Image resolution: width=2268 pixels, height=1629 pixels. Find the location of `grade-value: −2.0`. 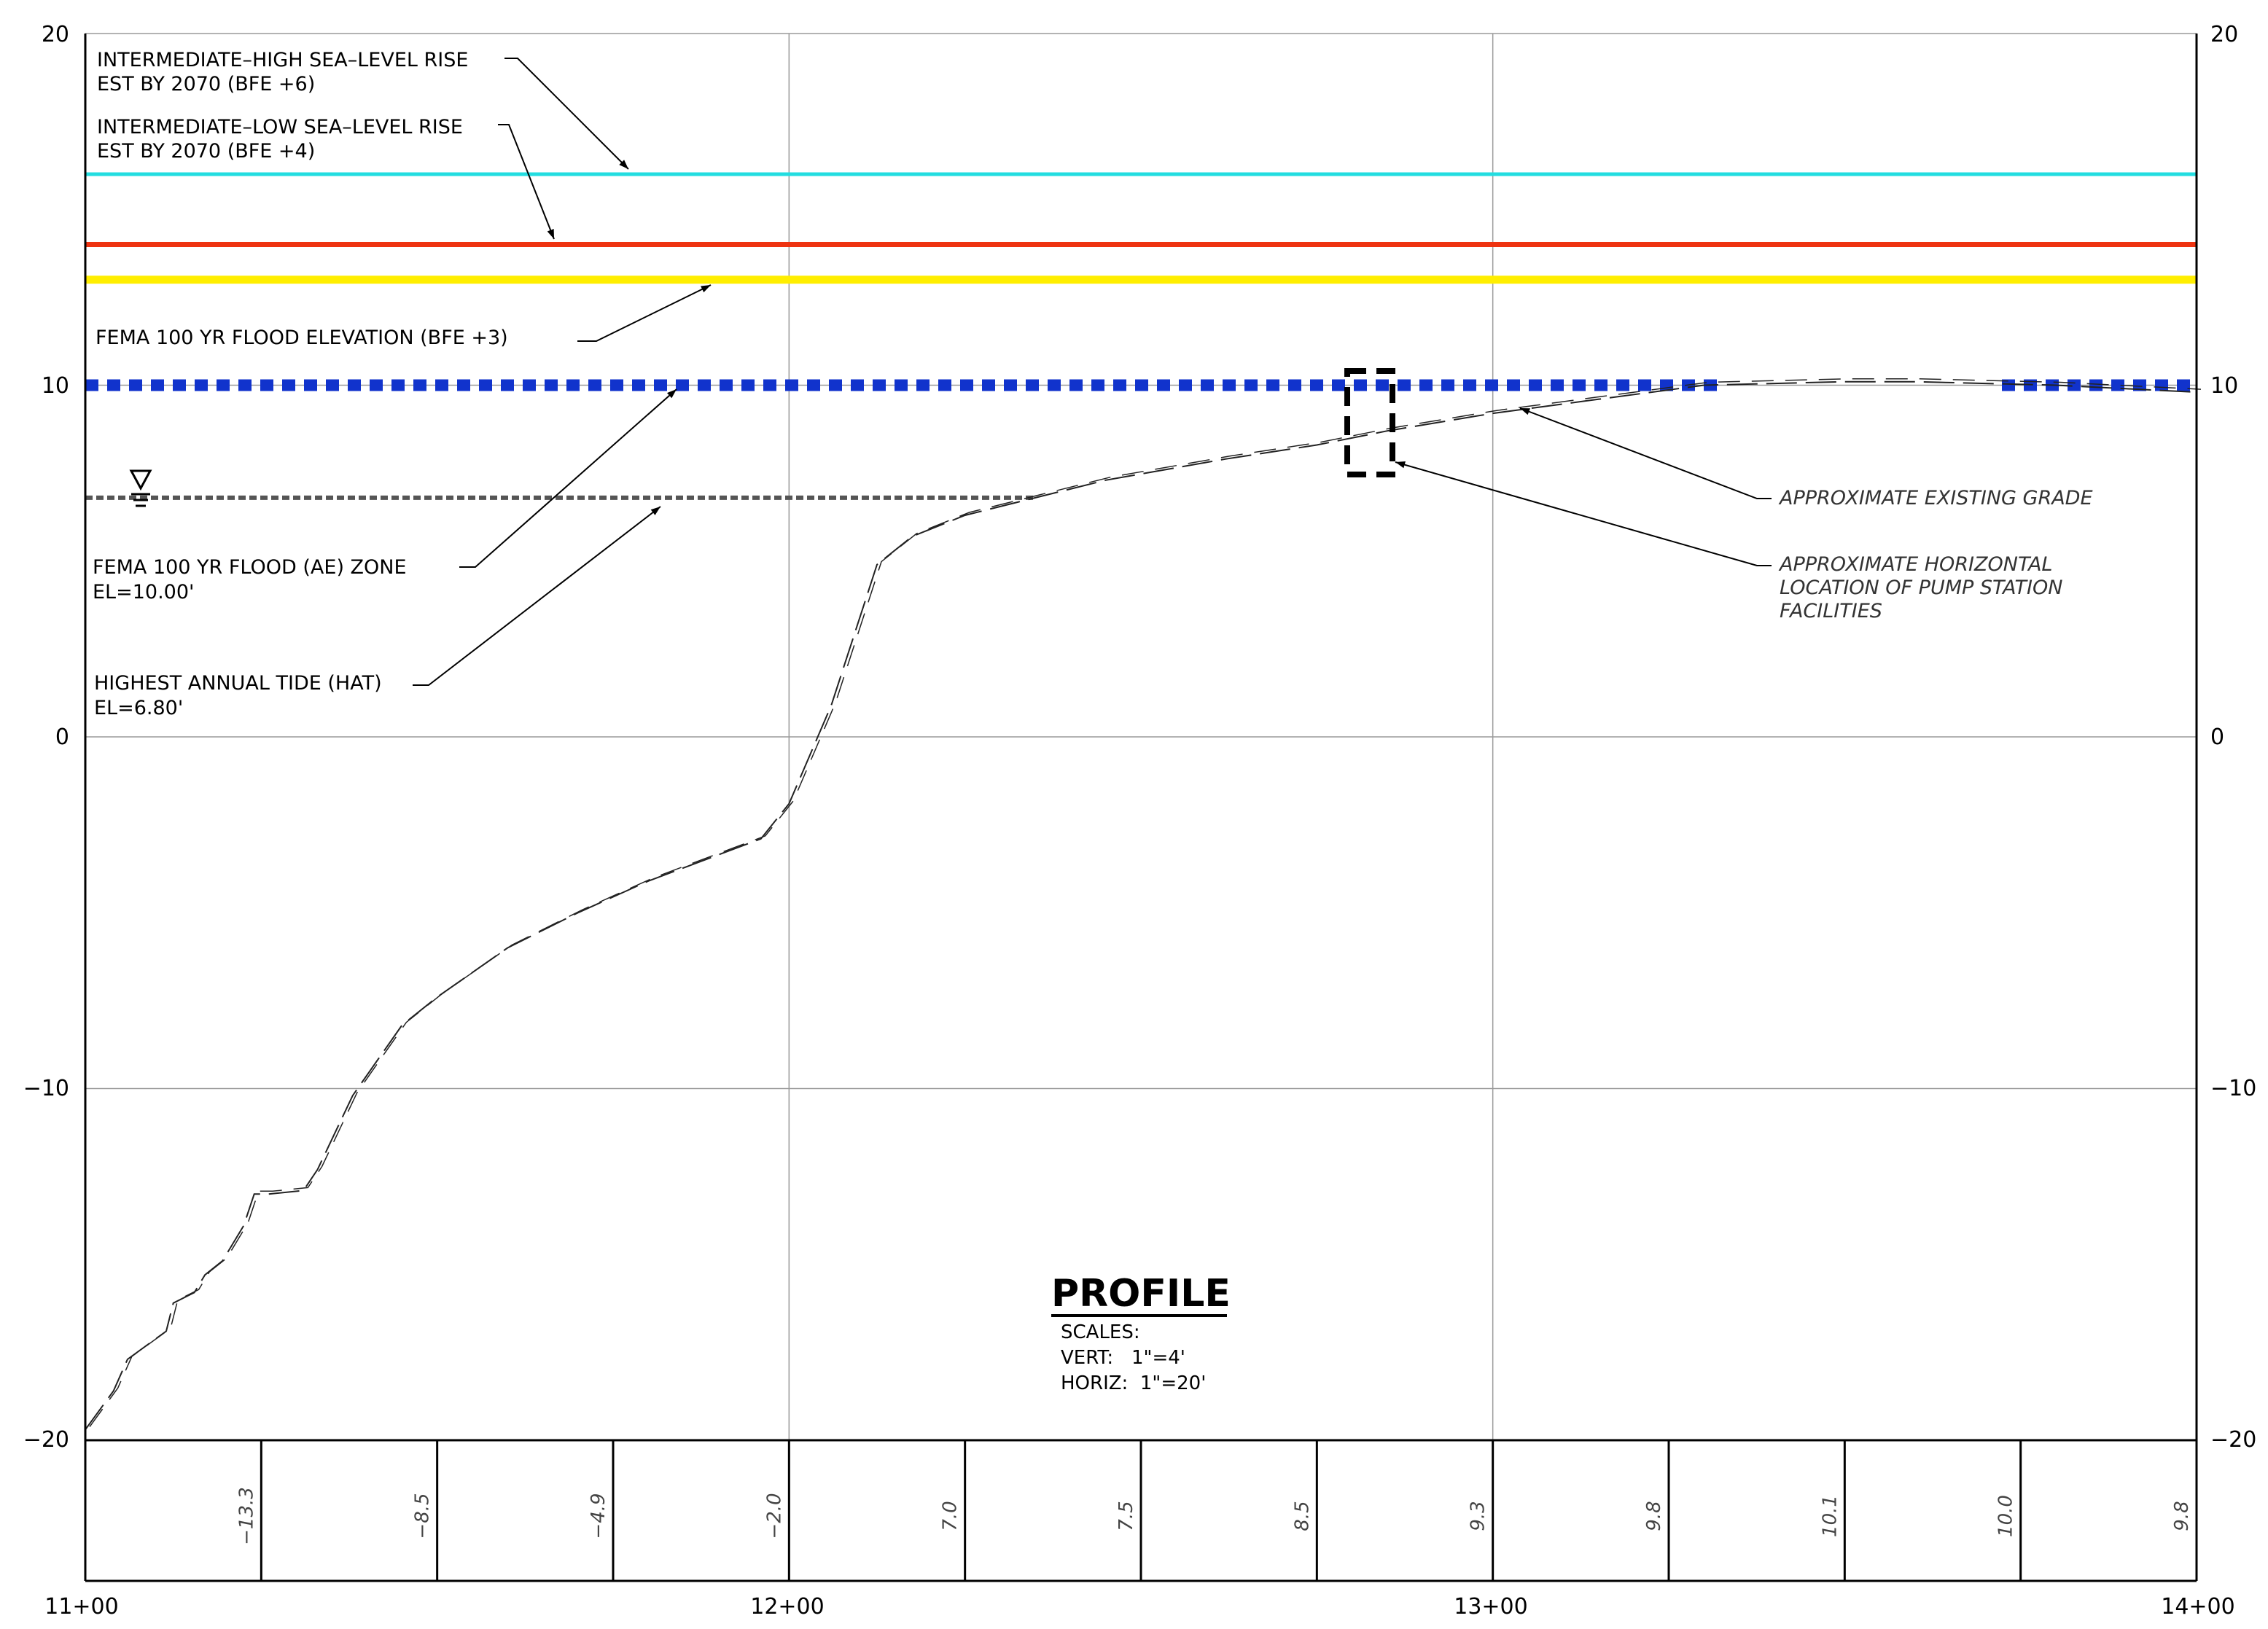

grade-value: −2.0 is located at coordinates (774, 1516).